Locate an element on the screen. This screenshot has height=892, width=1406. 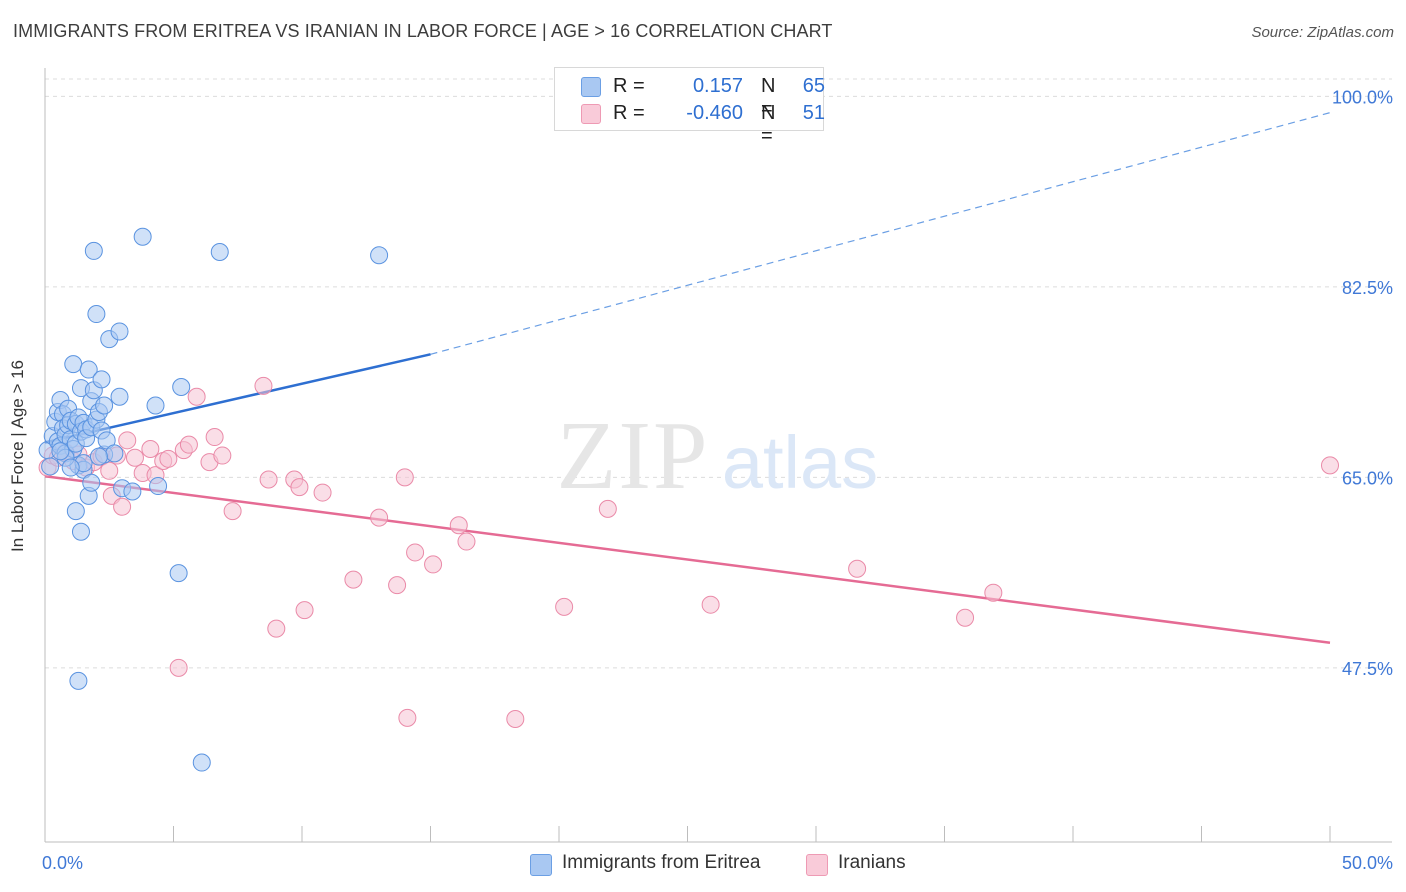
x-tick-label: 50.0% is located at coordinates (1367, 863).